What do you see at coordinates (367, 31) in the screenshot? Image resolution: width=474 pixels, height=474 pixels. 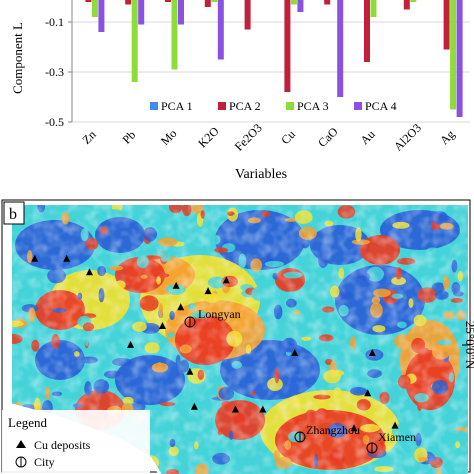 I see `bar-pca2-au` at bounding box center [367, 31].